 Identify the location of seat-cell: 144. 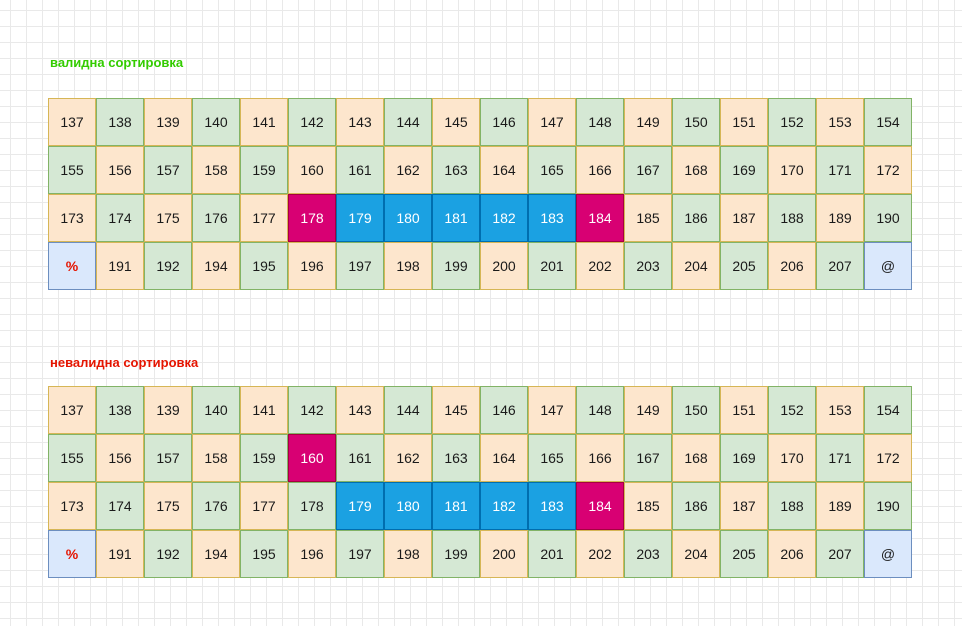
(408, 122).